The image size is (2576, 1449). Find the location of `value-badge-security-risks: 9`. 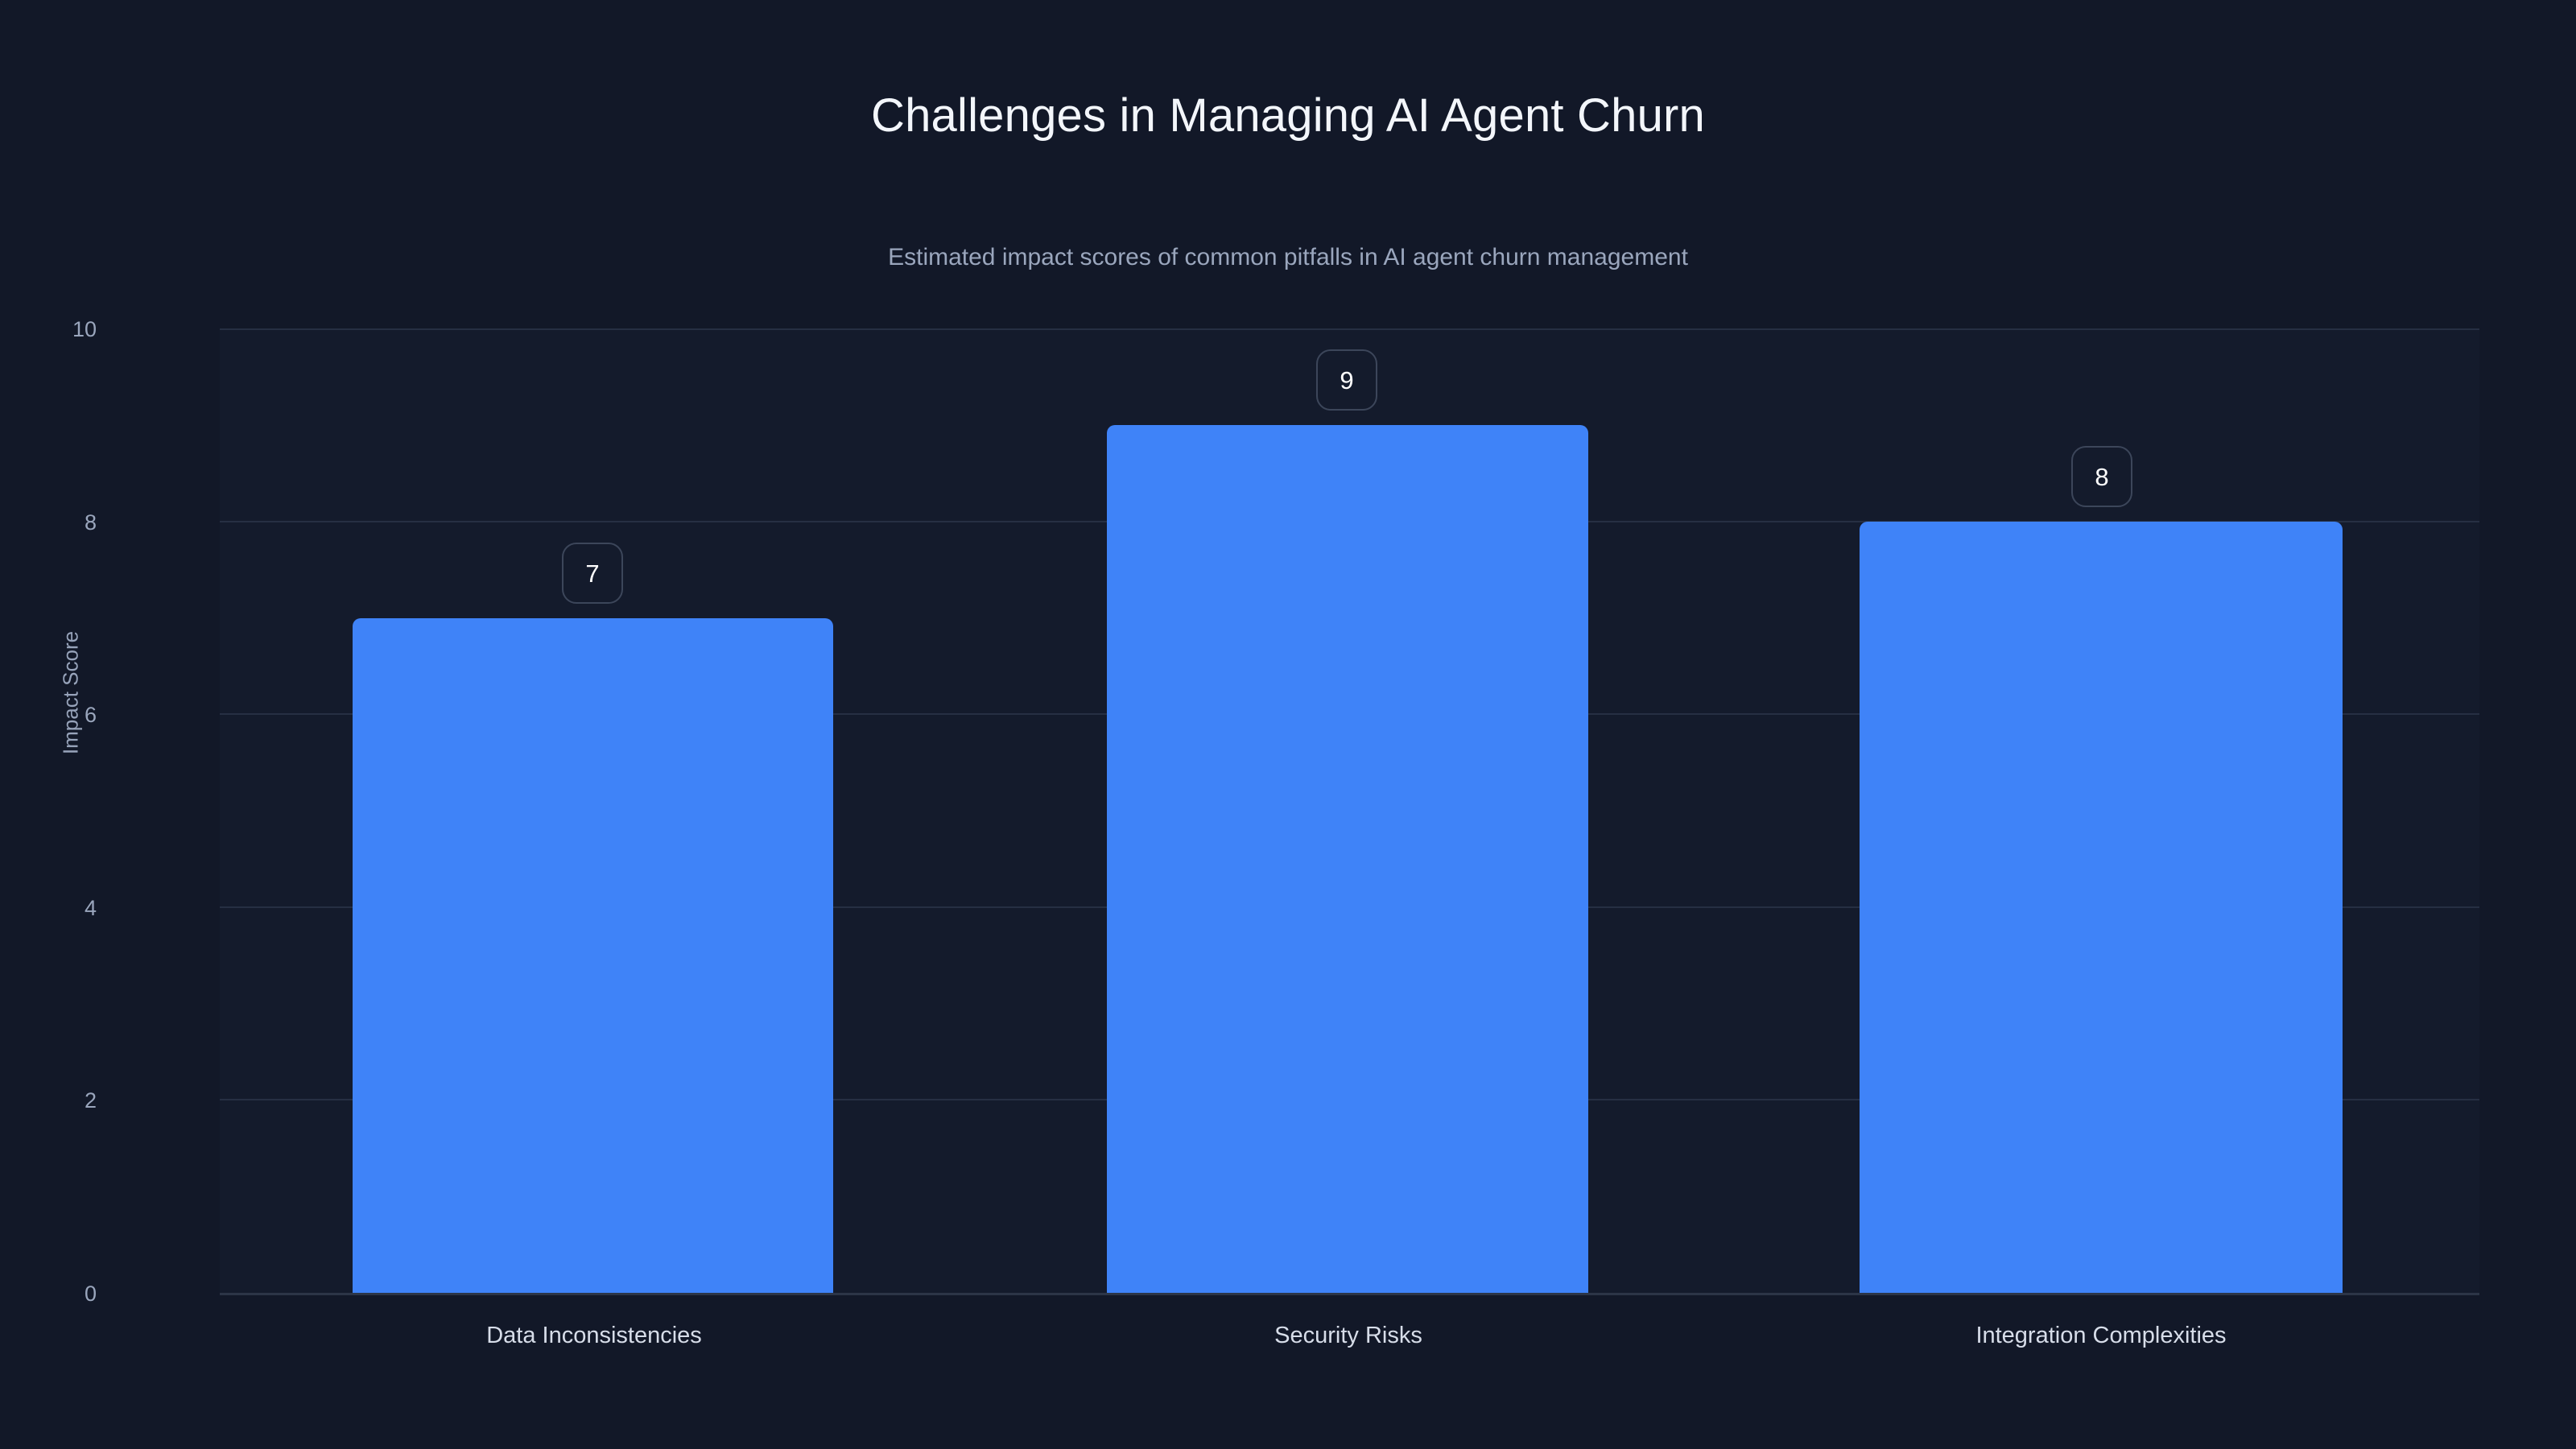

value-badge-security-risks: 9 is located at coordinates (1346, 380).